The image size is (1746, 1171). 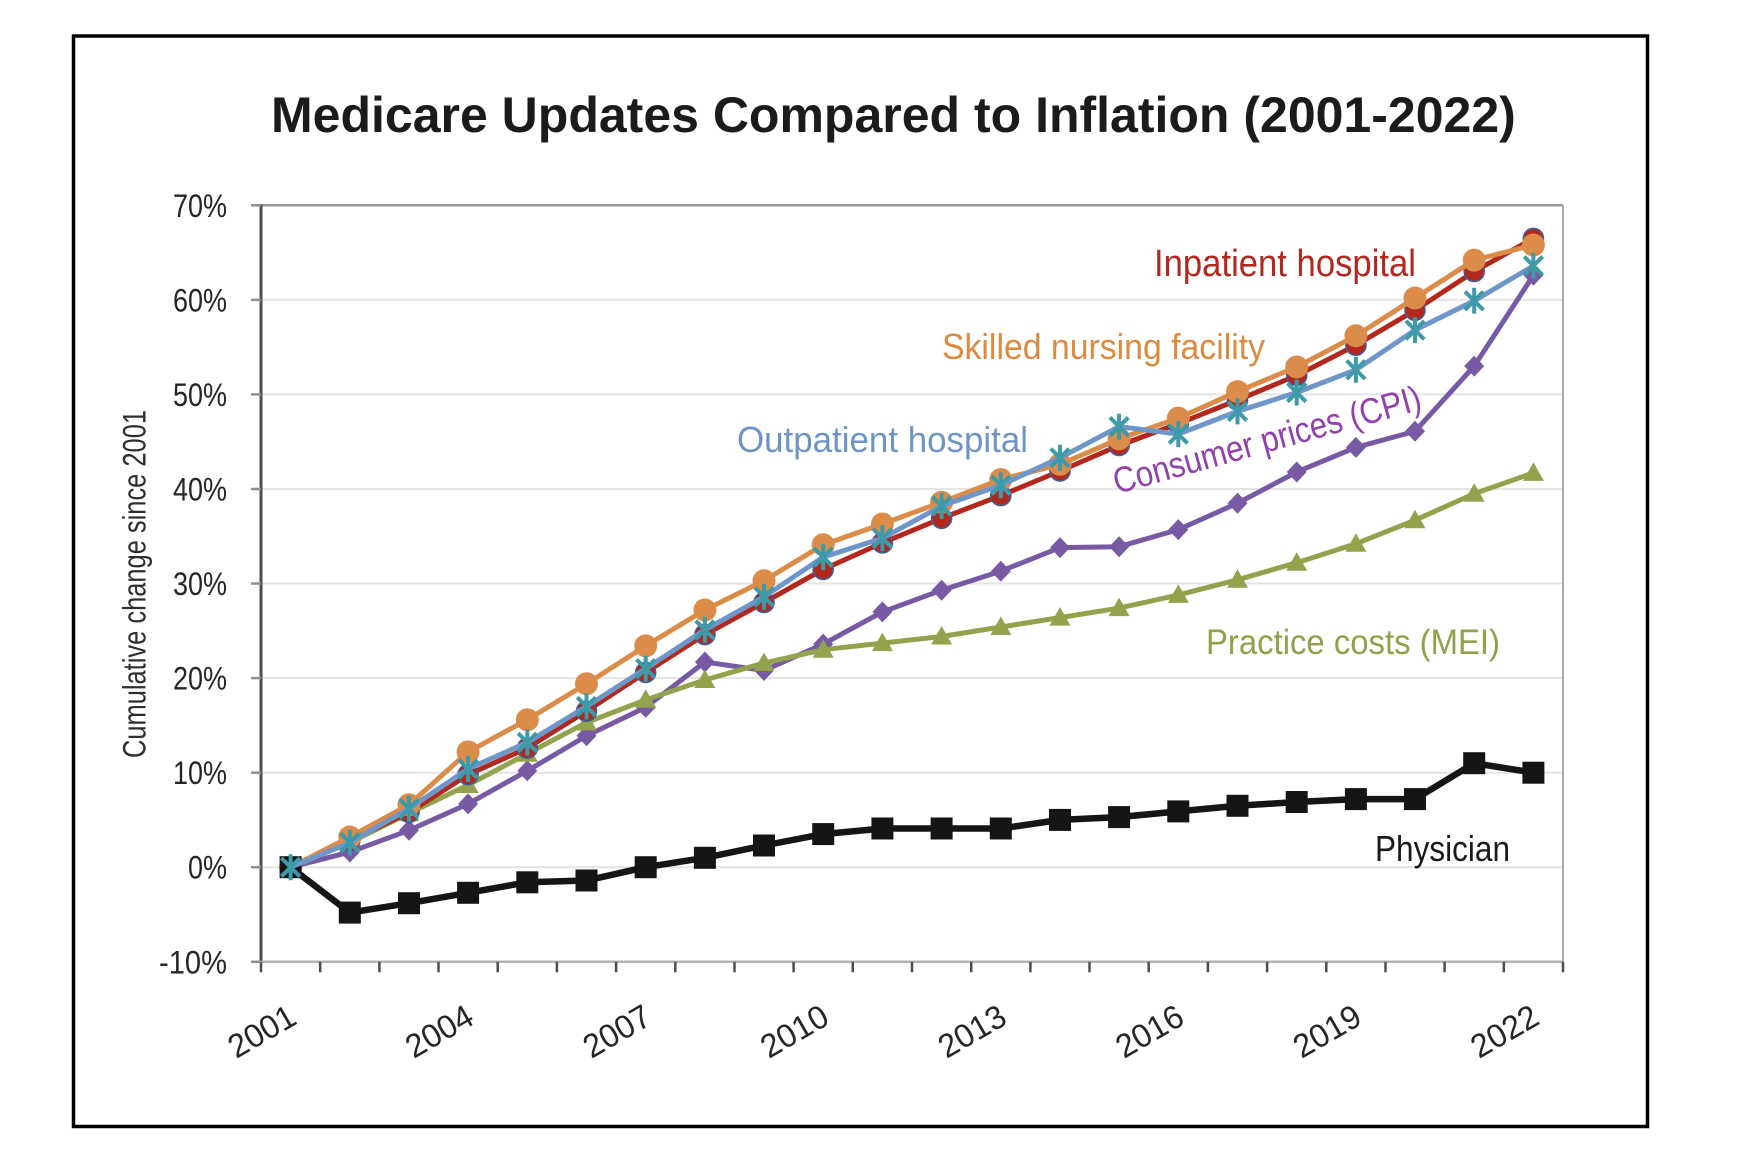 What do you see at coordinates (882, 439) in the screenshot?
I see `svg-text: Outpatient hospital` at bounding box center [882, 439].